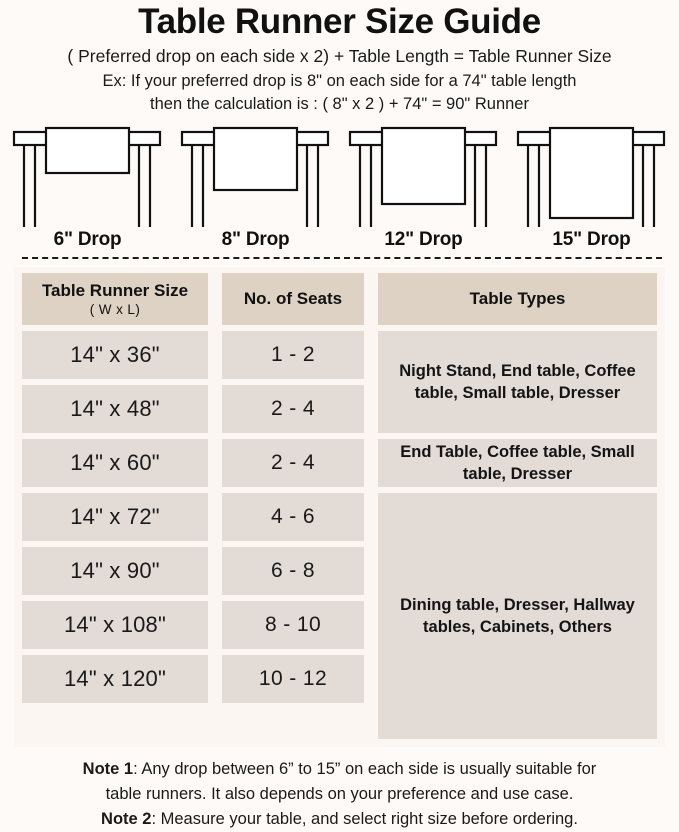  I want to click on header-table-types-label: Table Types, so click(517, 298).